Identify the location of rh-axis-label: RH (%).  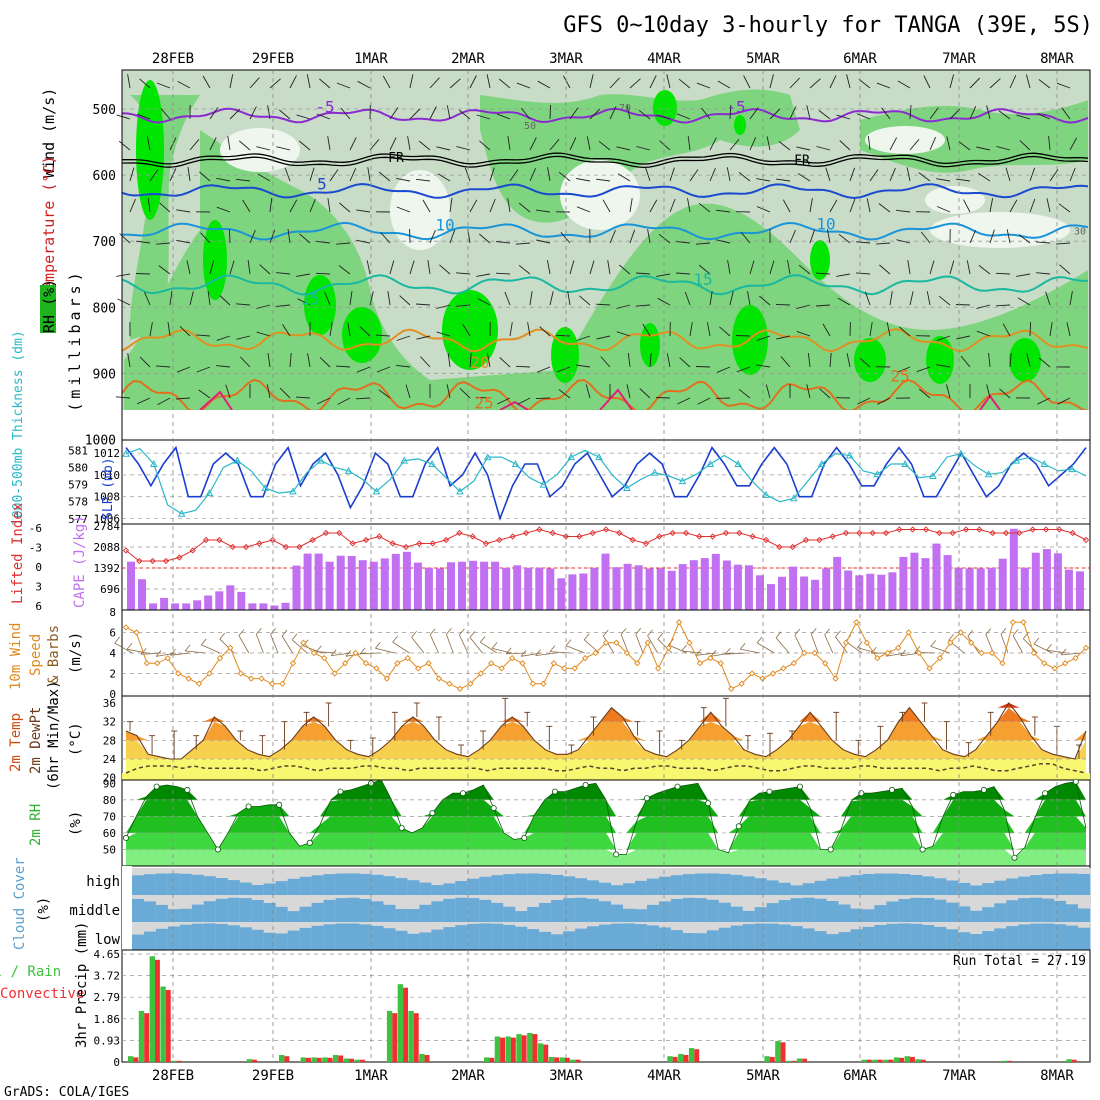
(49, 306).